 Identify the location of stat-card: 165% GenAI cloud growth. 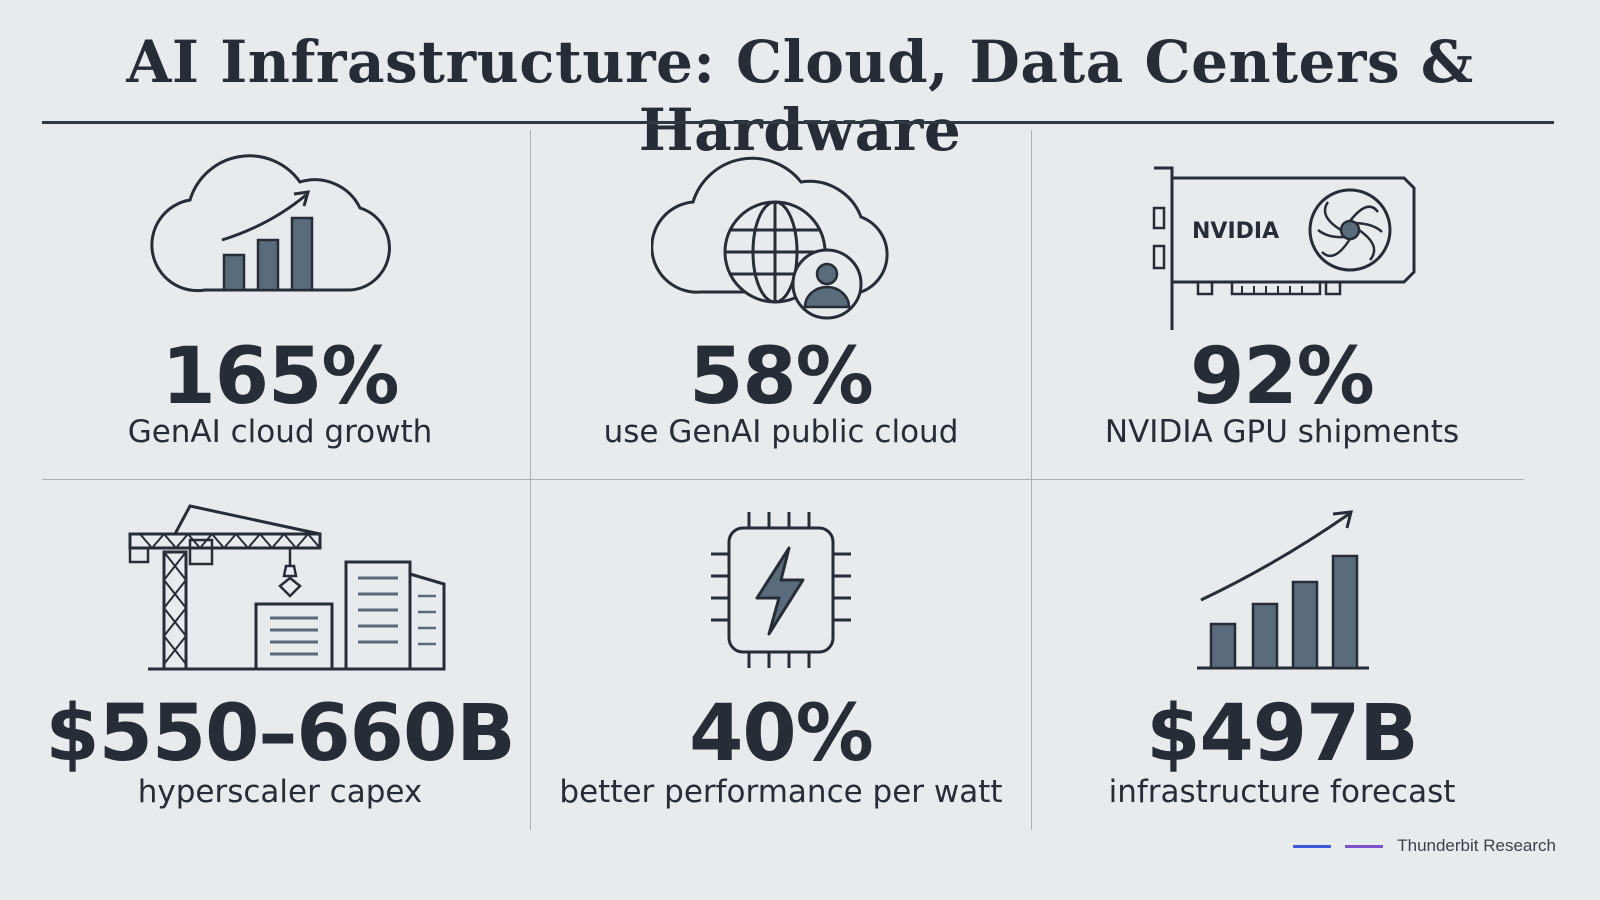
(280, 310).